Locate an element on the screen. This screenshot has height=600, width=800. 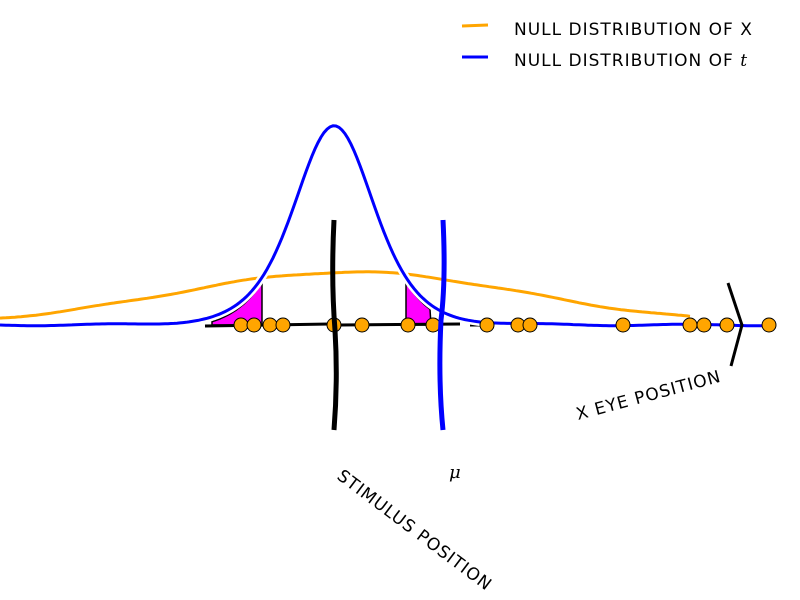
null-x-curve is located at coordinates (345, 295).